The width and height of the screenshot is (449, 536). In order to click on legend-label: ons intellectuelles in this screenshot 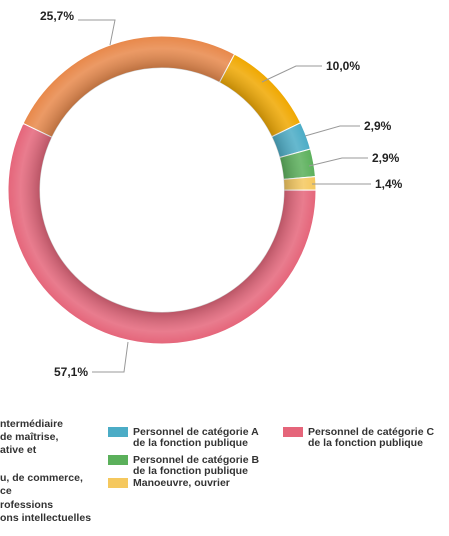, I will do `click(45, 518)`.